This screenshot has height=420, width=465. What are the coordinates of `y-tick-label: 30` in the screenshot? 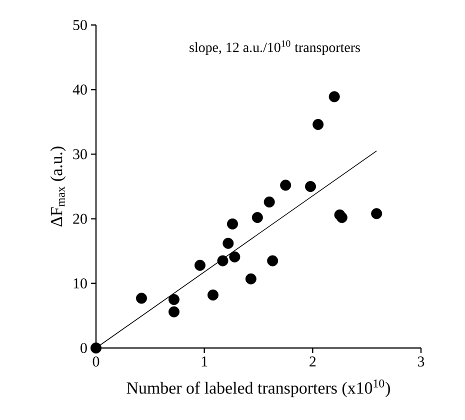 It's located at (80, 154).